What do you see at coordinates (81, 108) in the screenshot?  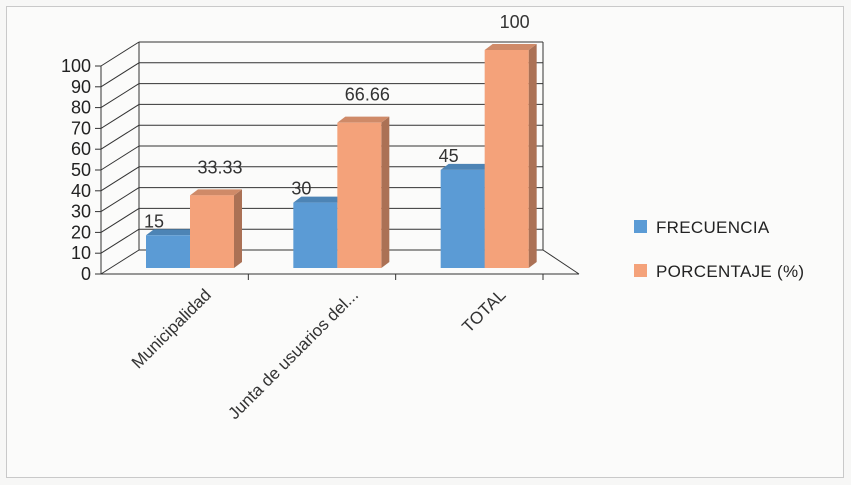 I see `y-tick-label: 80` at bounding box center [81, 108].